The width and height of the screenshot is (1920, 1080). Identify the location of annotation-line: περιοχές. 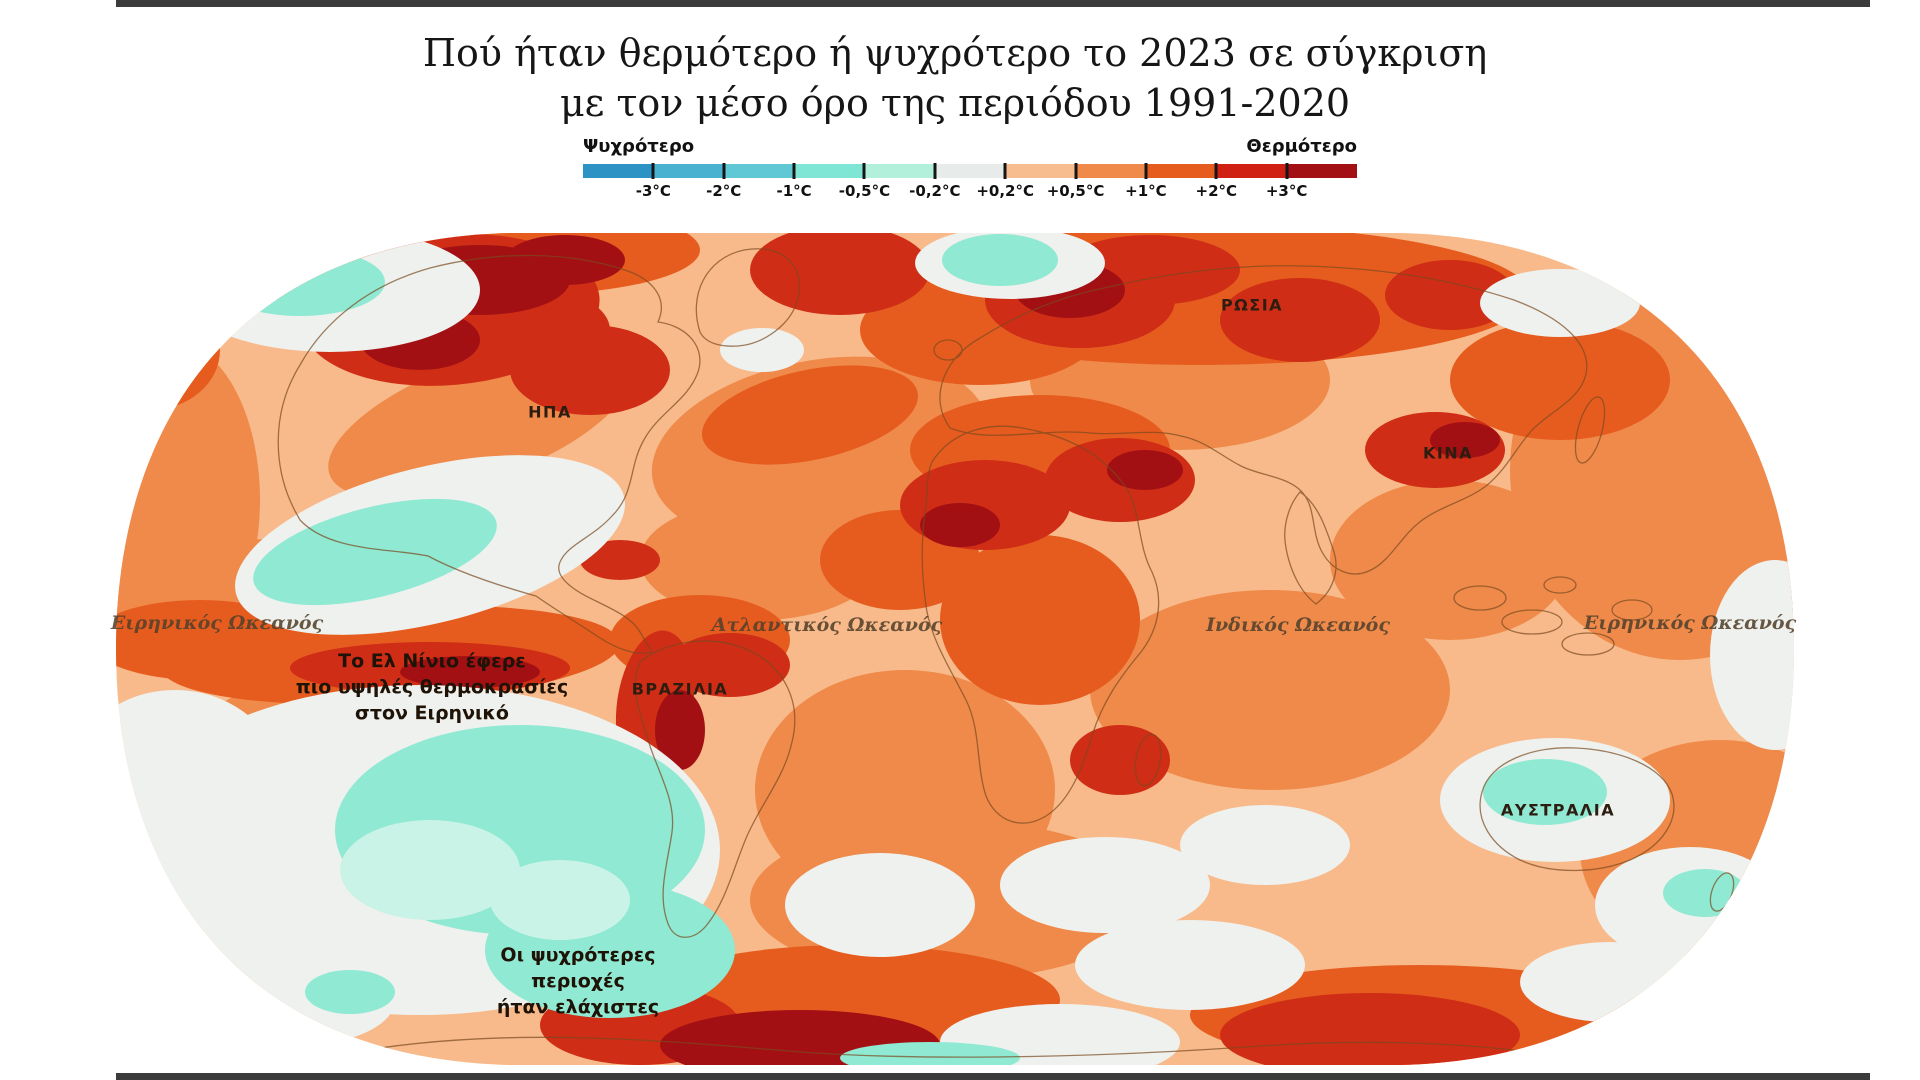
(578, 981).